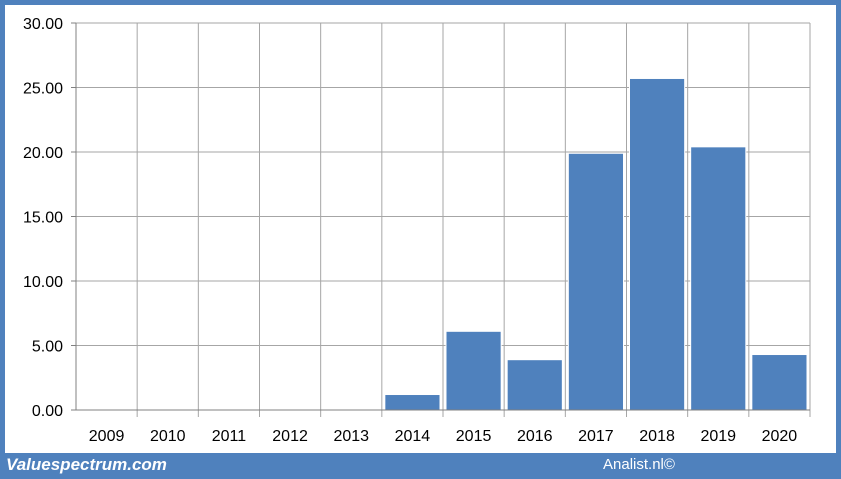 The image size is (841, 479). I want to click on x-tick-label: 2012, so click(290, 436).